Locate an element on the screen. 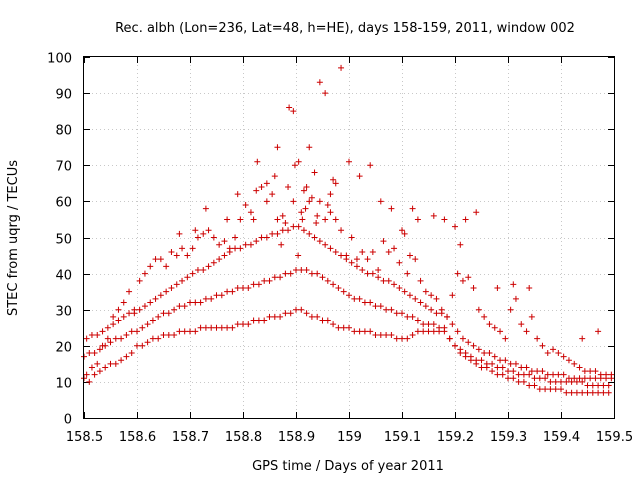  y-tick-label: 90 is located at coordinates (63, 95).